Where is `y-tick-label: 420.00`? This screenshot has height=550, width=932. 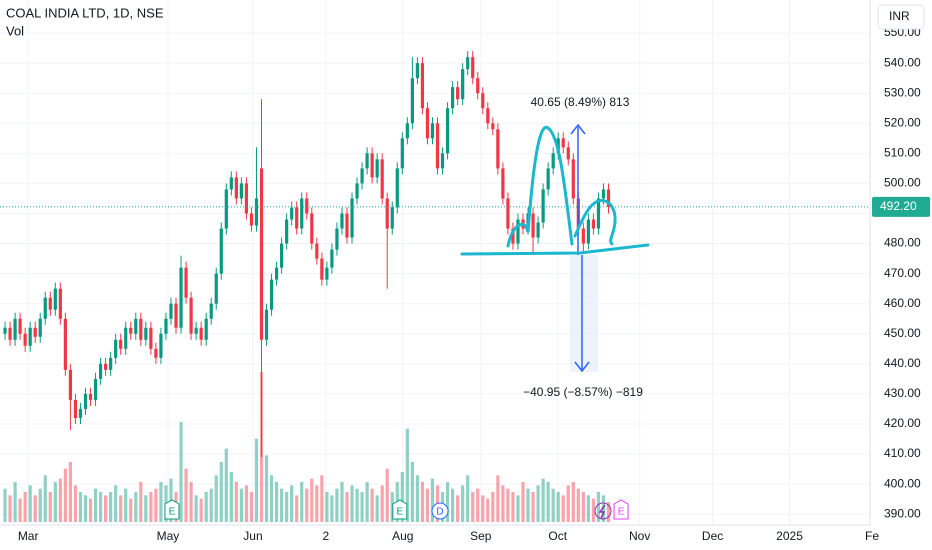 y-tick-label: 420.00 is located at coordinates (902, 423).